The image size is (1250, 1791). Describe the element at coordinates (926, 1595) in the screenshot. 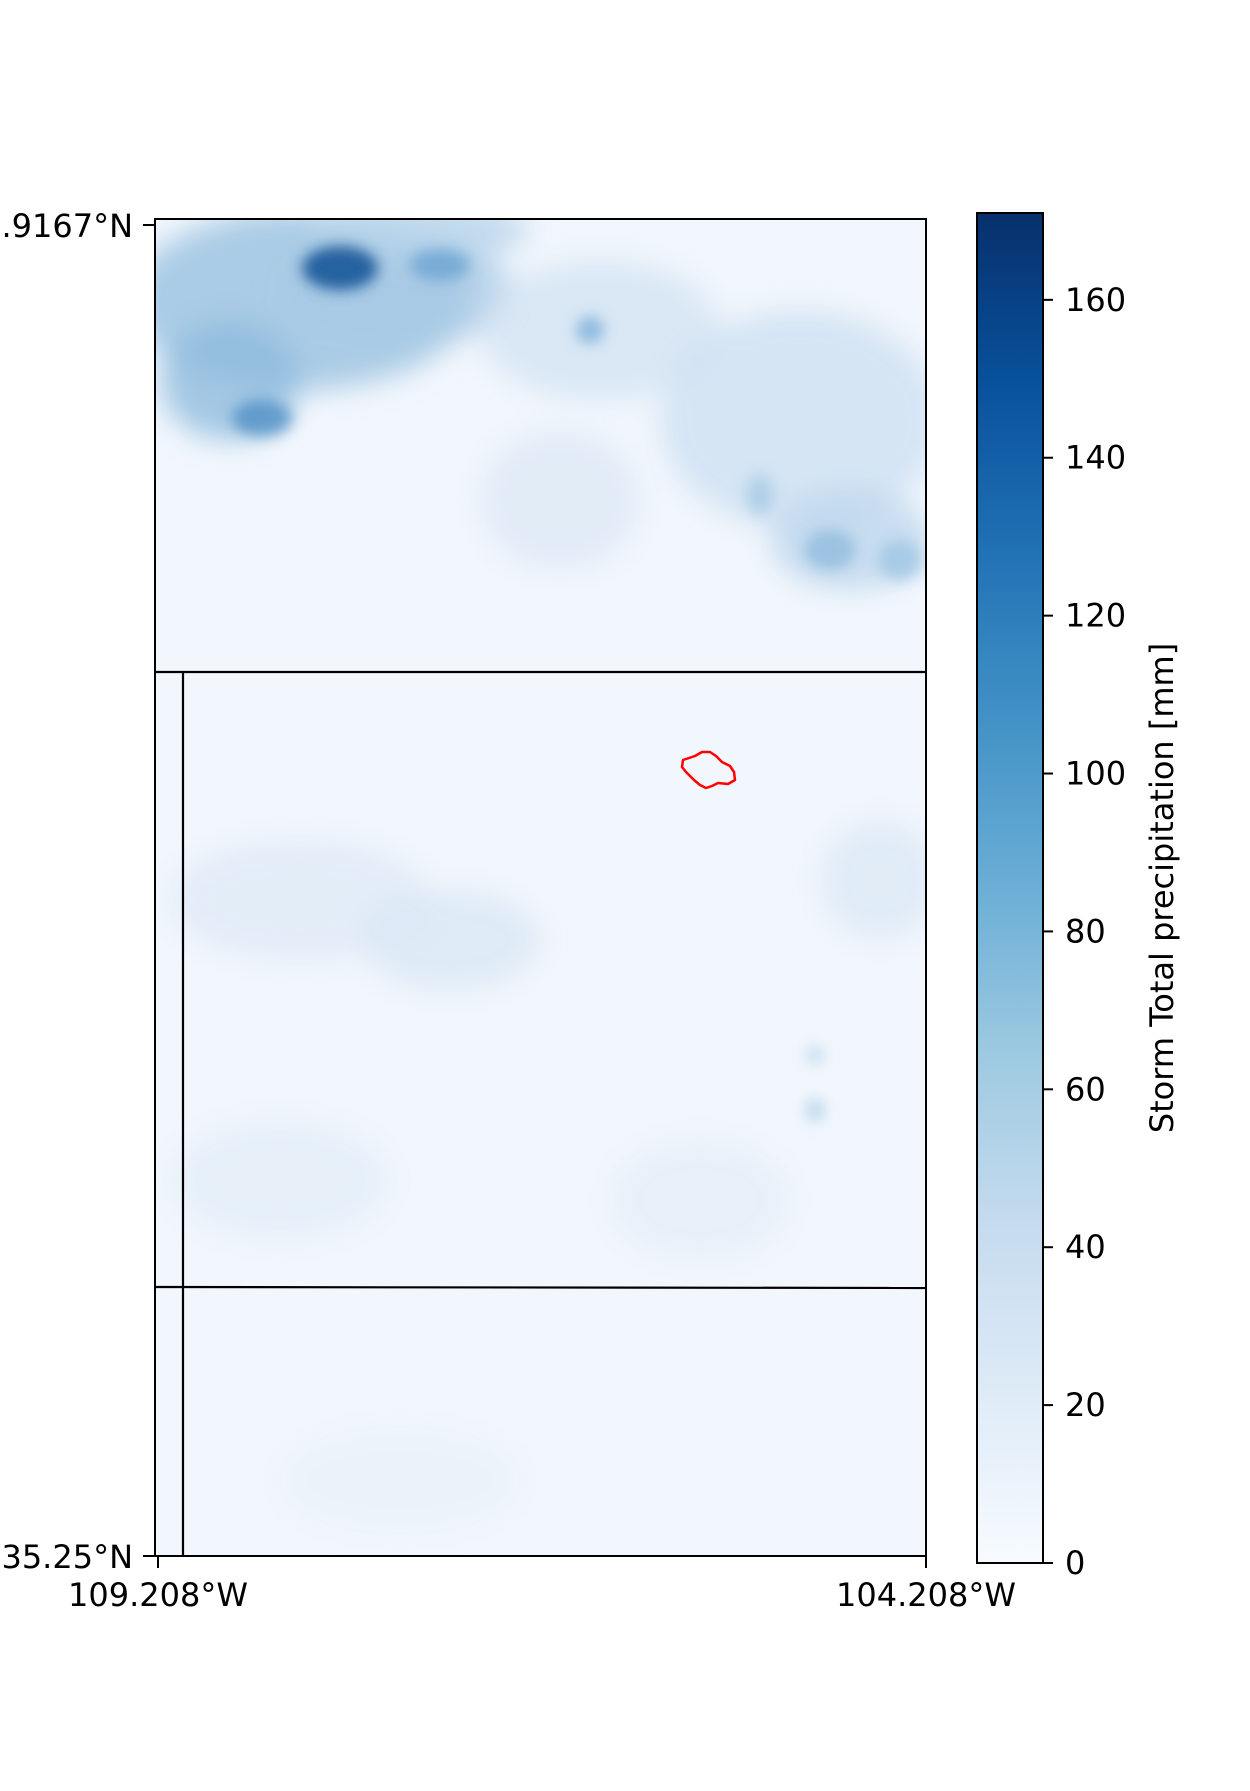

I see `lon-right-label: 104.208°W` at that location.